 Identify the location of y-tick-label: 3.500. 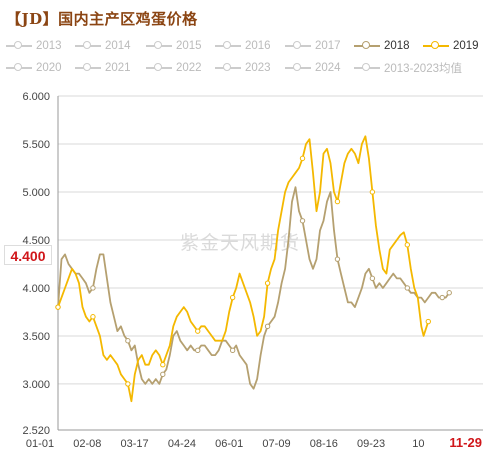
(36, 337).